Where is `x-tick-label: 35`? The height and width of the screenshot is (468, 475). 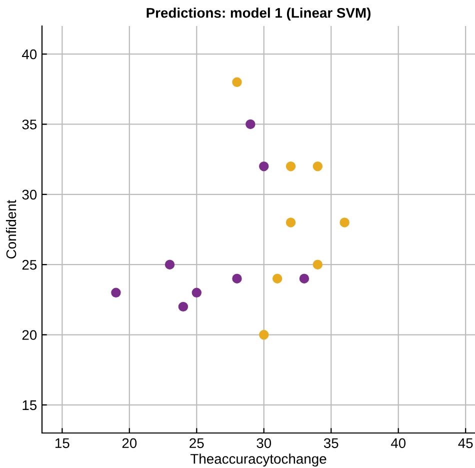 x-tick-label: 35 is located at coordinates (331, 443).